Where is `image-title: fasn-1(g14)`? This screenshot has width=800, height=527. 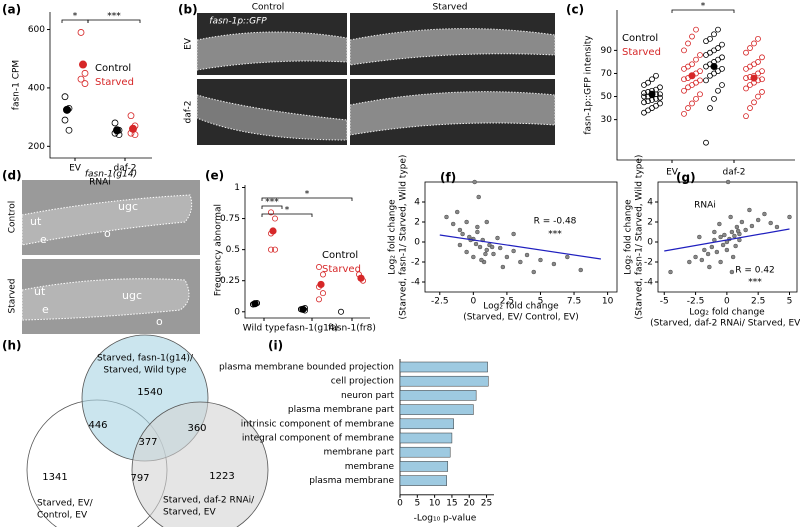
image-title: fasn-1(g14) is located at coordinates (111, 175).